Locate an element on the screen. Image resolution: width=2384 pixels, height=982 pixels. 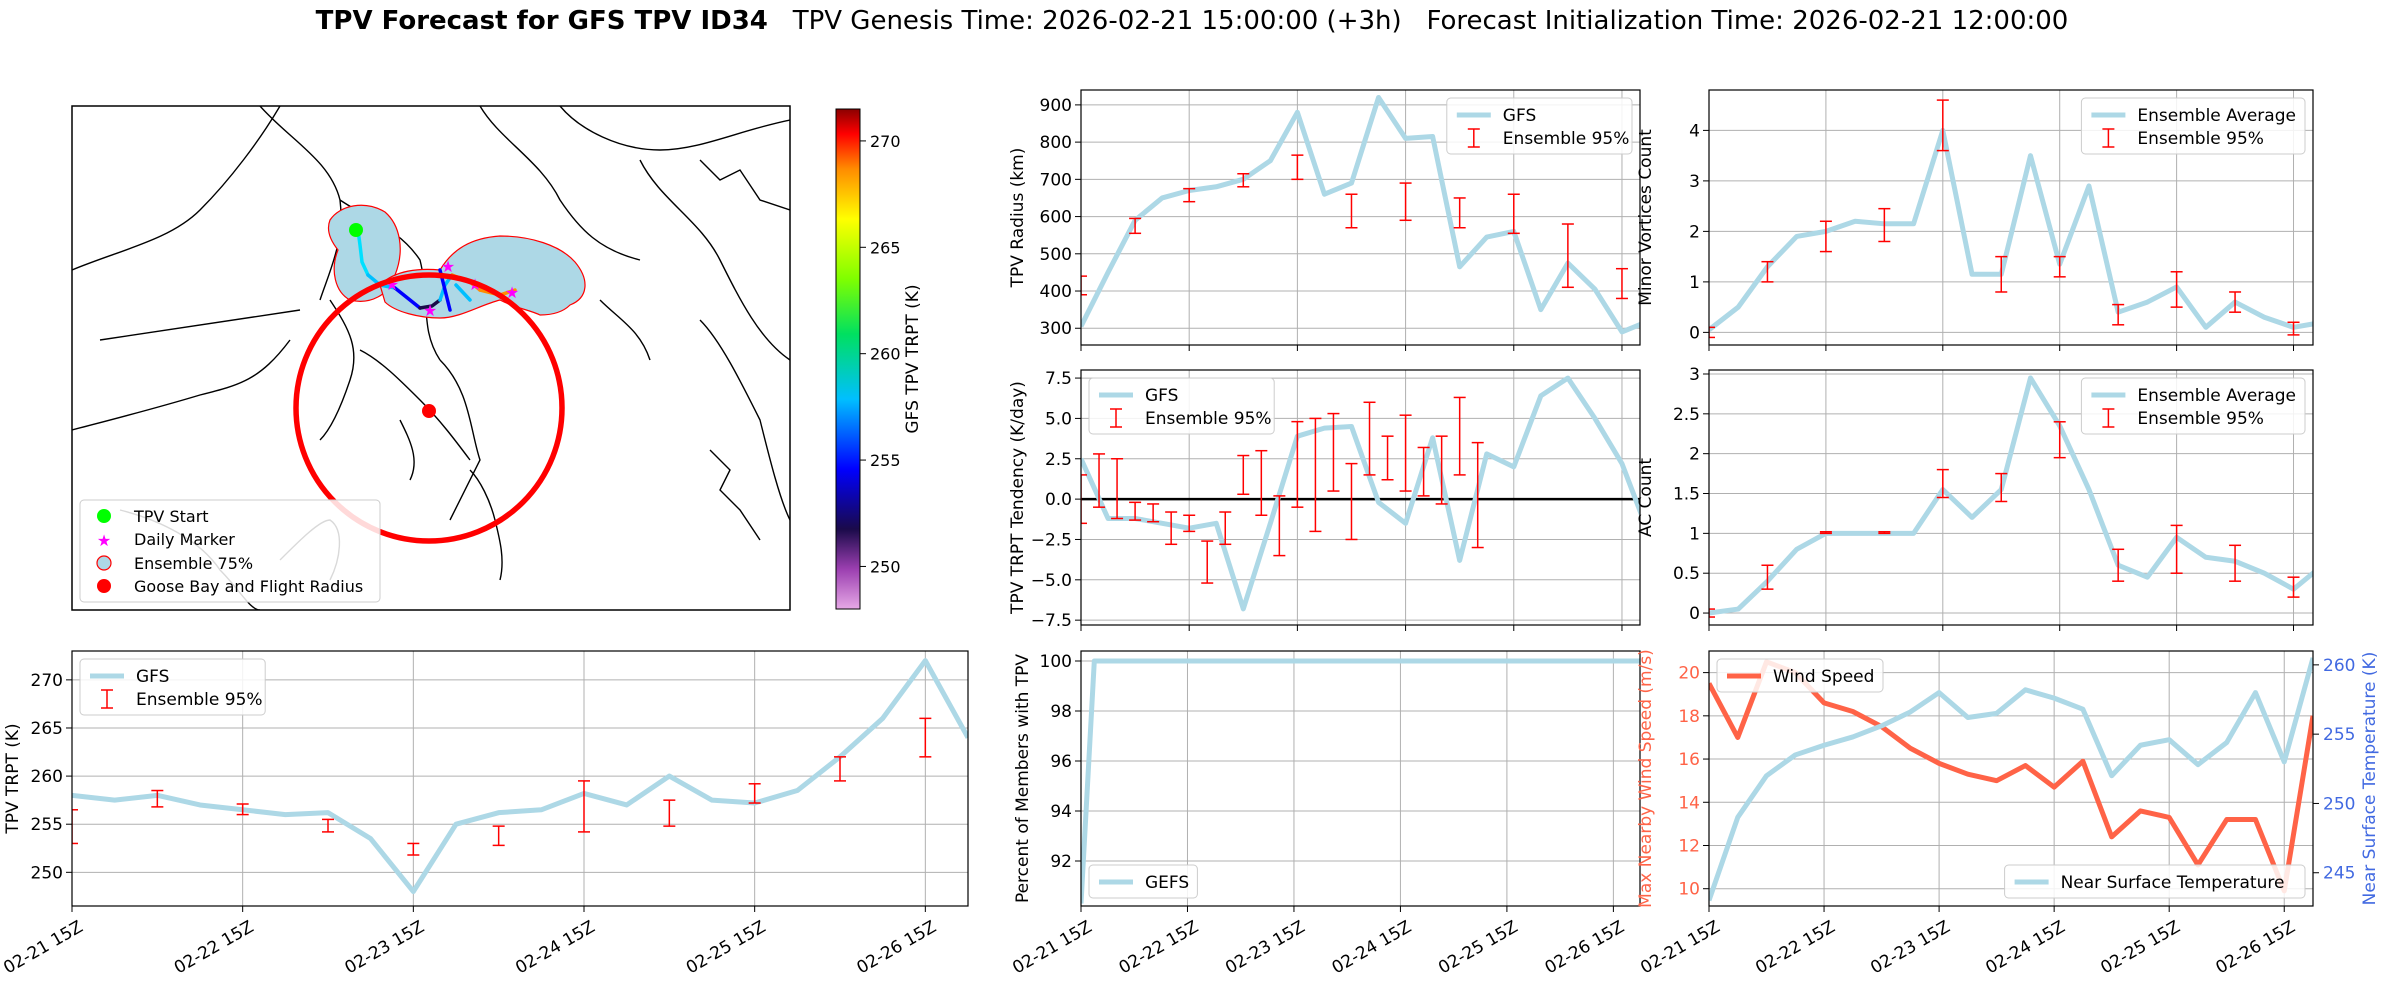
xtick-label: 02-24 15Z is located at coordinates (2025, 947).